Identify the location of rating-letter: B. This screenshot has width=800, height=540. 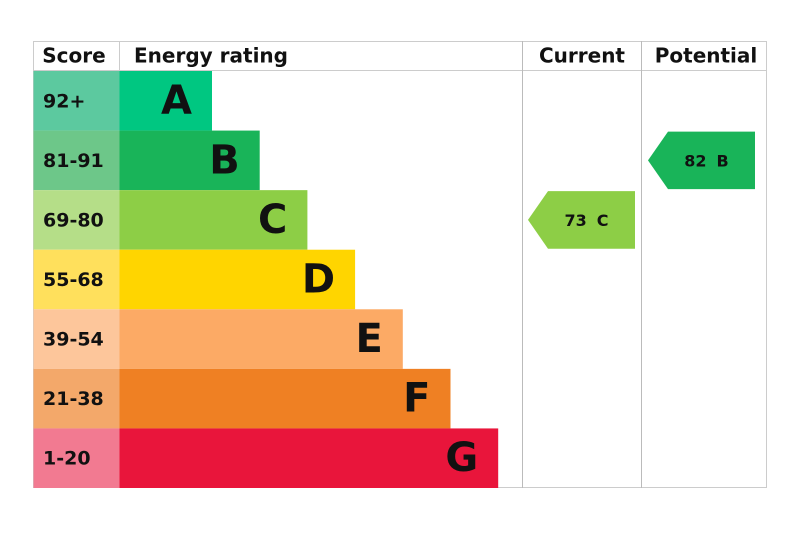
(224, 160).